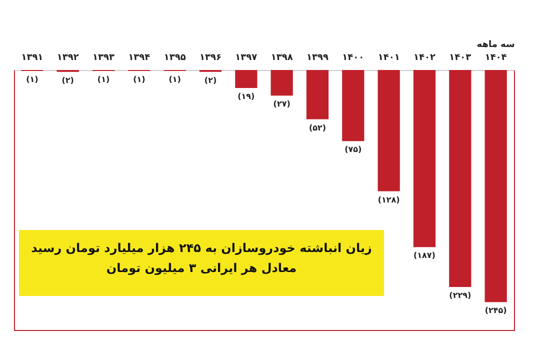 The image size is (556, 353). I want to click on data-label: (۵۲), so click(317, 127).